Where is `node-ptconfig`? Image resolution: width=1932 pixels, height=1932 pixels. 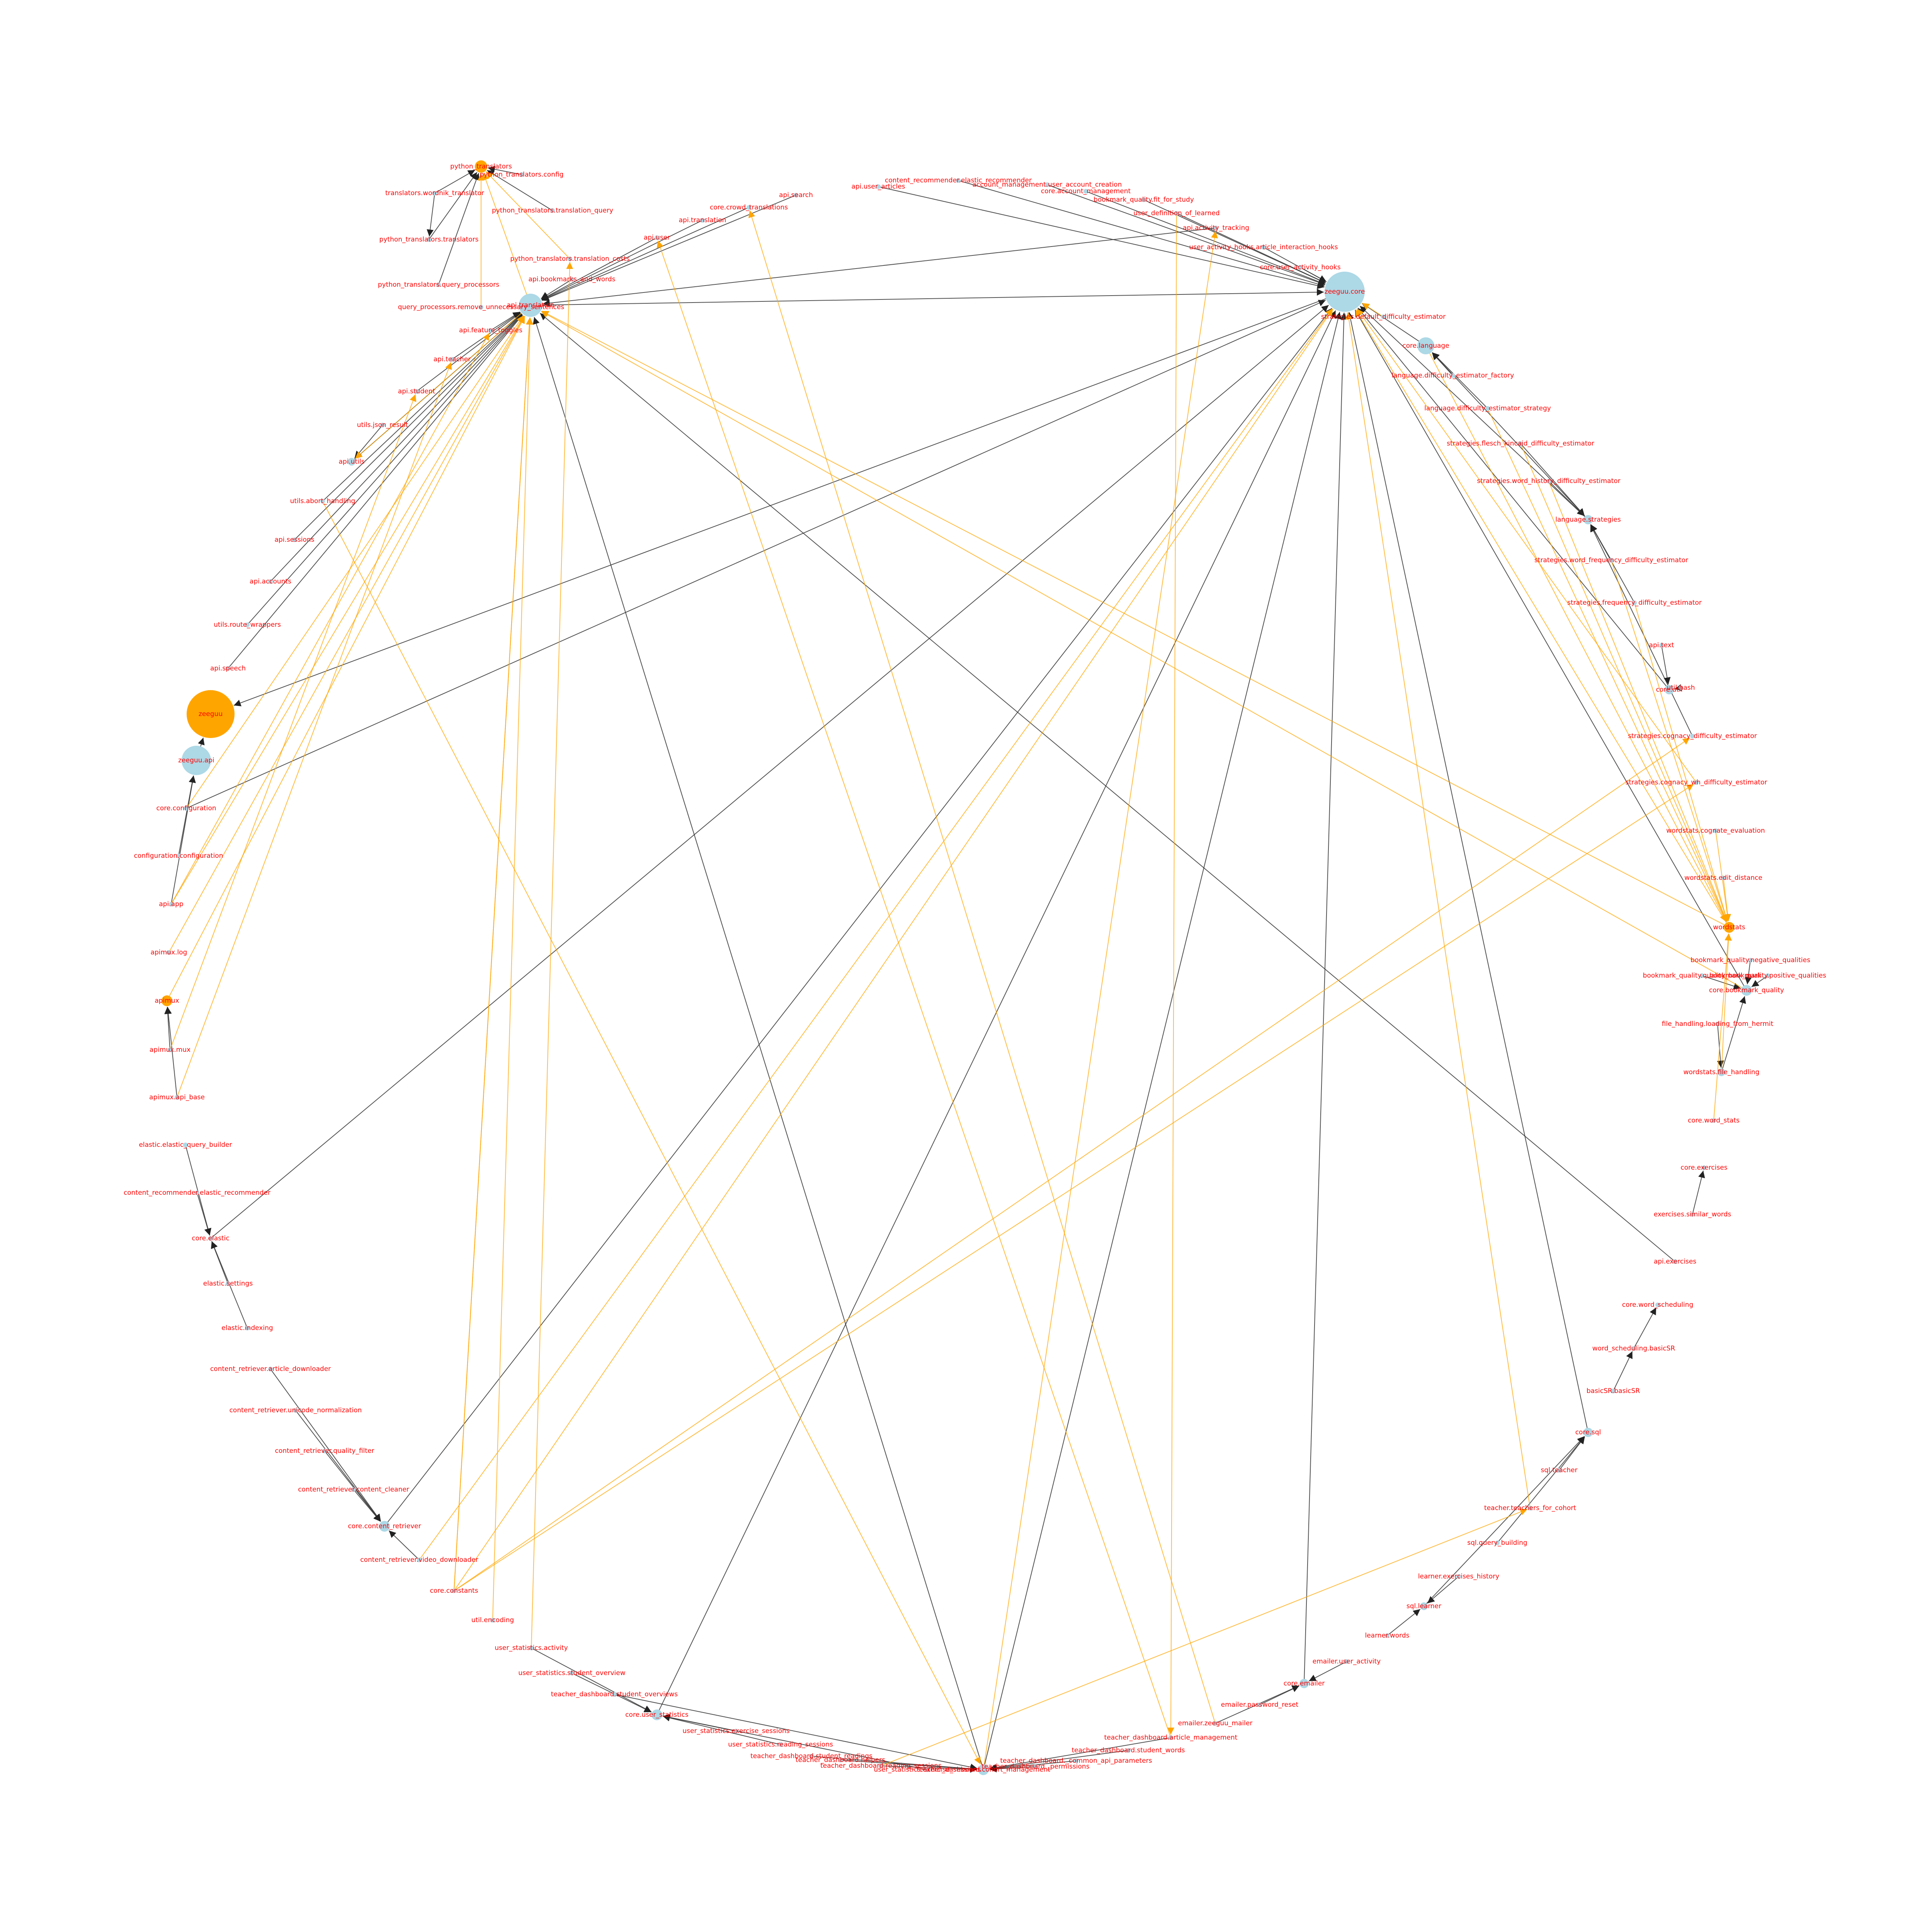 node-ptconfig is located at coordinates (521, 175).